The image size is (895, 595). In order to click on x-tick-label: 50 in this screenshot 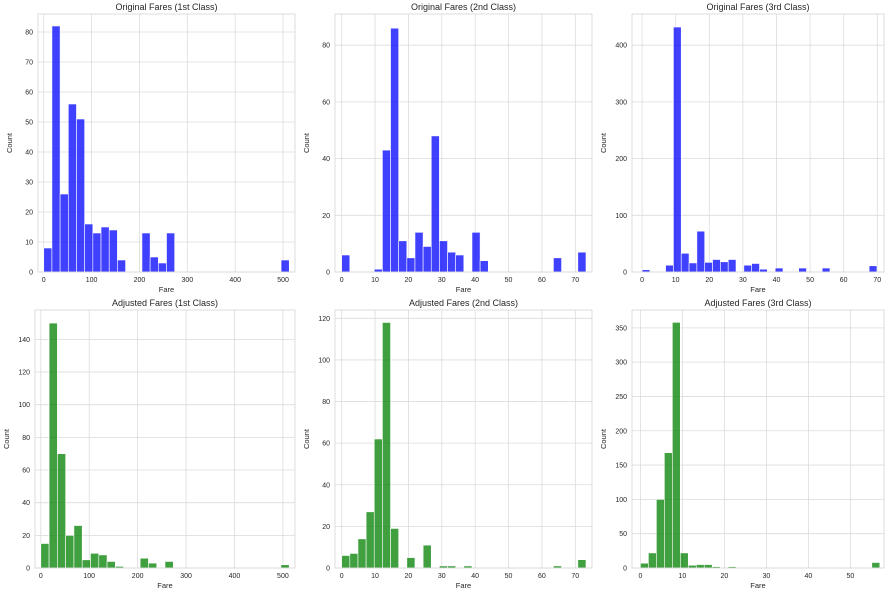, I will do `click(851, 576)`.